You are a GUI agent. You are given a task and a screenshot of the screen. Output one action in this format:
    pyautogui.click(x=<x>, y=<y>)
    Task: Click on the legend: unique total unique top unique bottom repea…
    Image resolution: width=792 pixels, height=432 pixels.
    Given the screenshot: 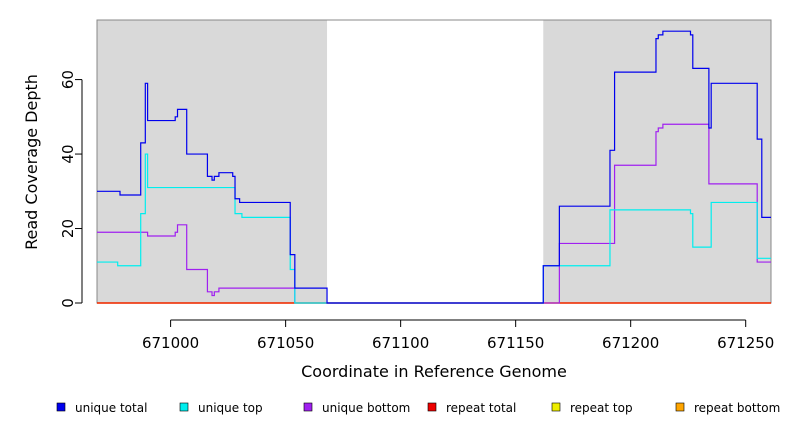 What is the action you would take?
    pyautogui.click(x=418, y=408)
    